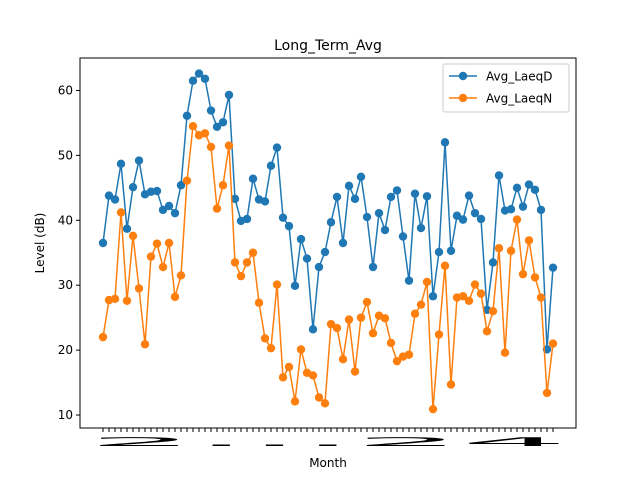 The image size is (640, 484). I want to click on chart-title: Long_Term_Avg, so click(328, 46).